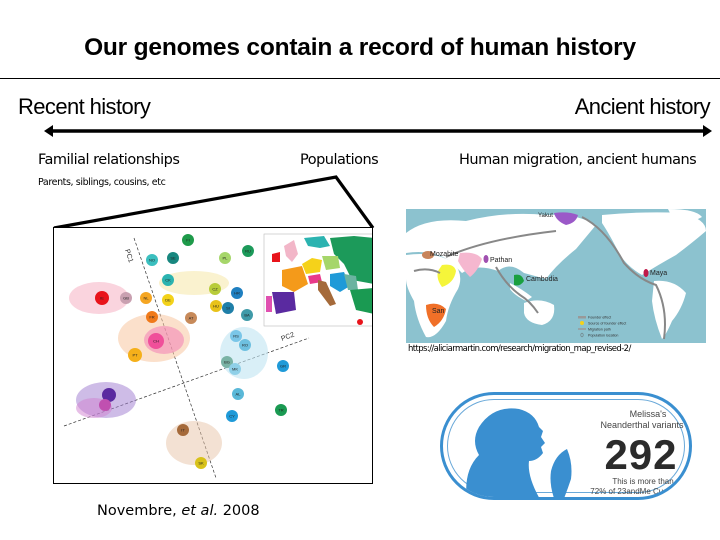  I want to click on svg-text: RU, so click(248, 251).